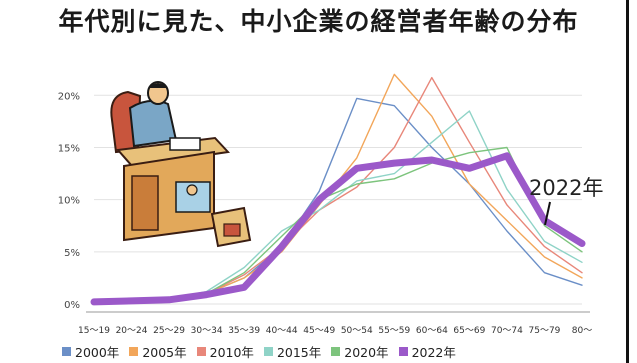 The width and height of the screenshot is (637, 363). What do you see at coordinates (469, 331) in the screenshot?
I see `x-tick-label: 65～69` at bounding box center [469, 331].